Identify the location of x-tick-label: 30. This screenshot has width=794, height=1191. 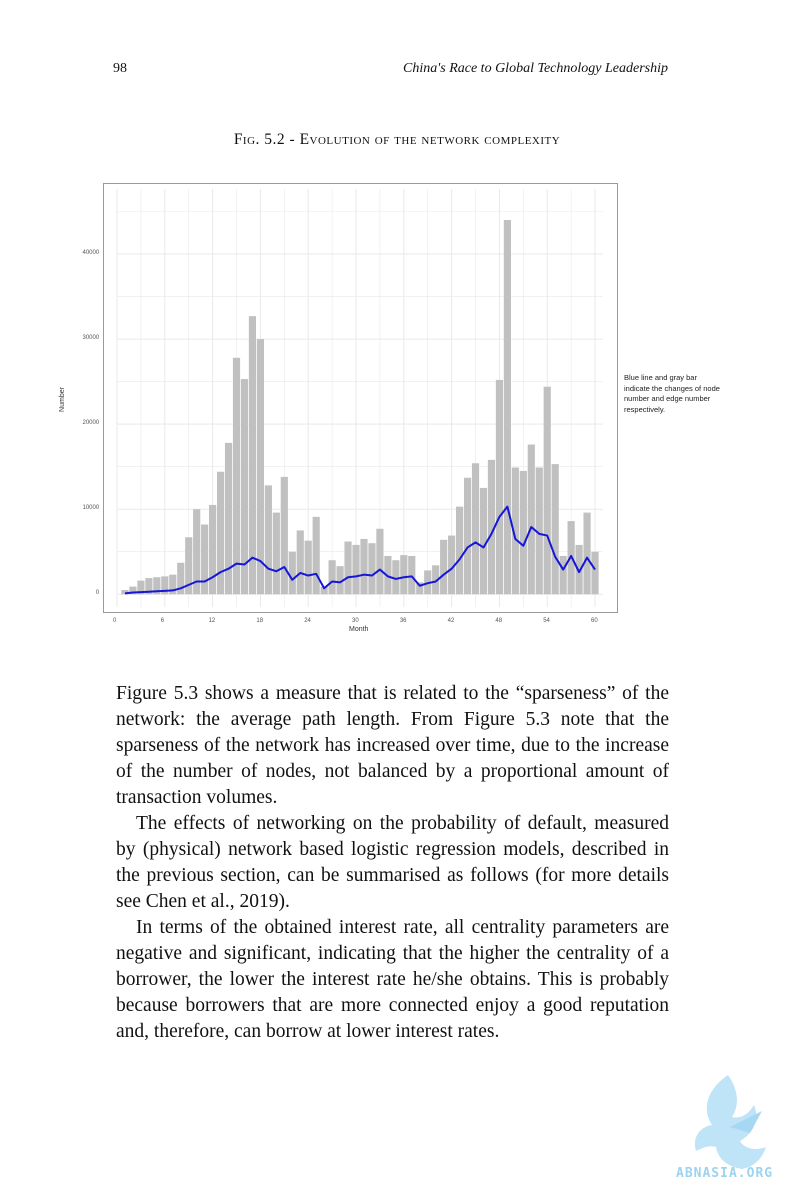
(355, 621).